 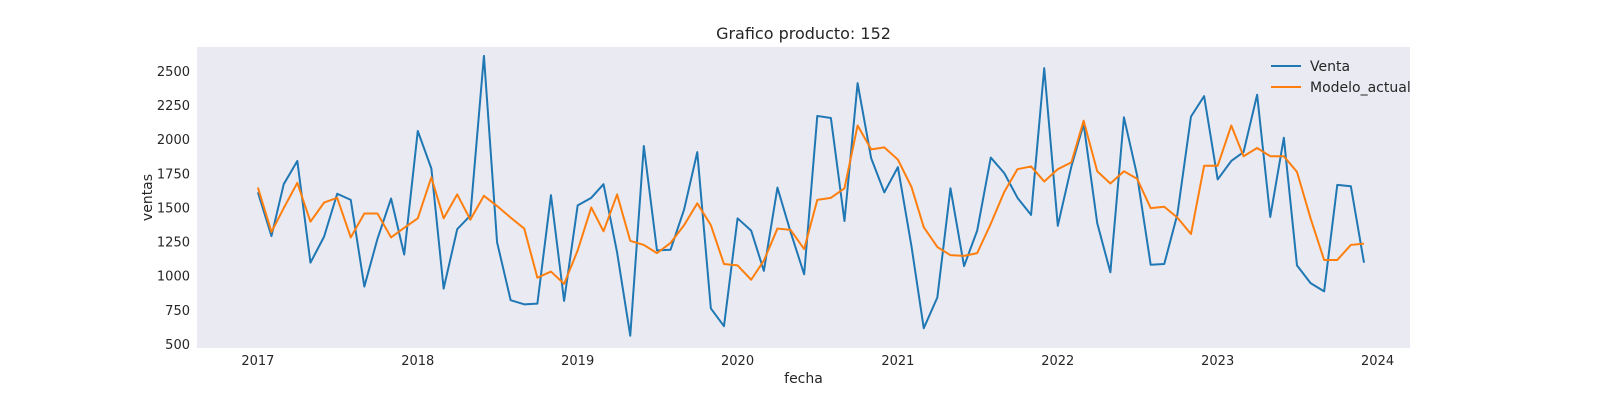 I want to click on y-tick-label: 750, so click(x=177, y=311).